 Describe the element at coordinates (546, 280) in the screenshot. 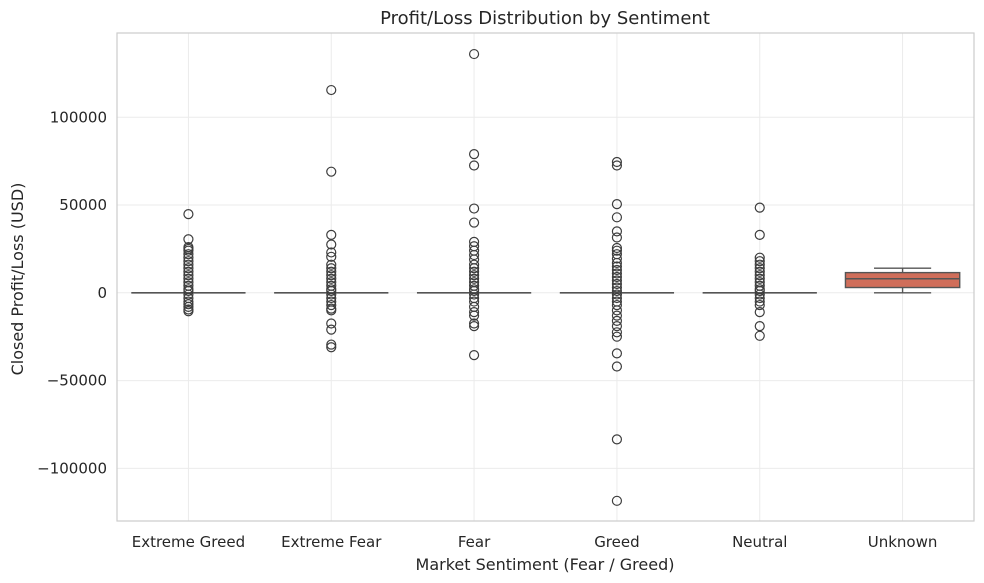

I see `boxes` at that location.